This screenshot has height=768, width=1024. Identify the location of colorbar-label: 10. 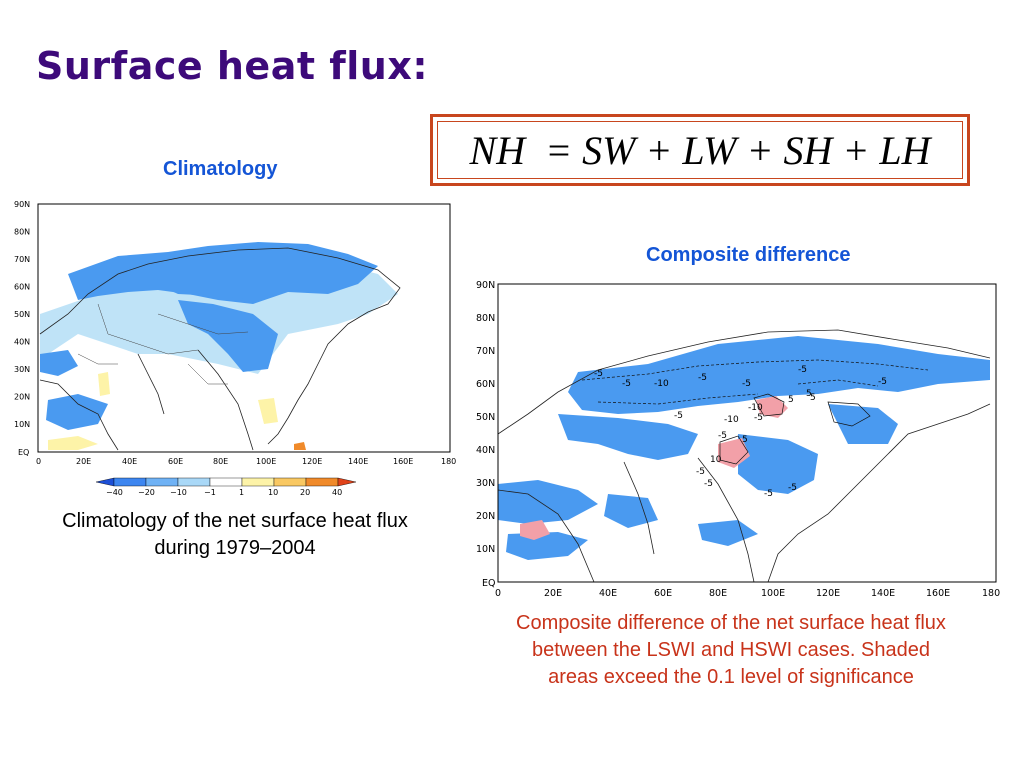
(273, 492).